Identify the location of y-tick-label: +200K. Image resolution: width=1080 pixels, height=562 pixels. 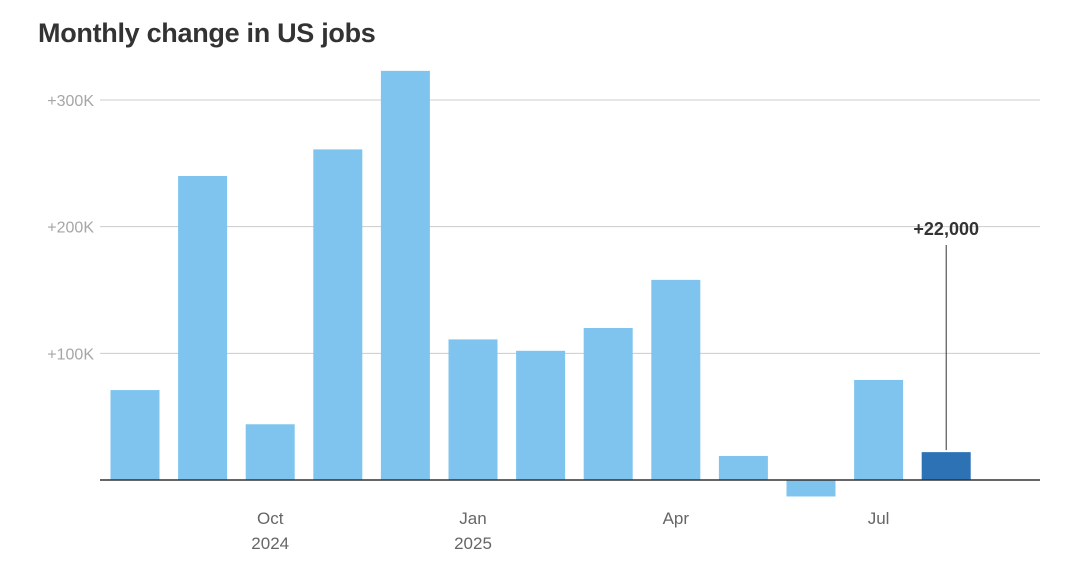
(70, 228).